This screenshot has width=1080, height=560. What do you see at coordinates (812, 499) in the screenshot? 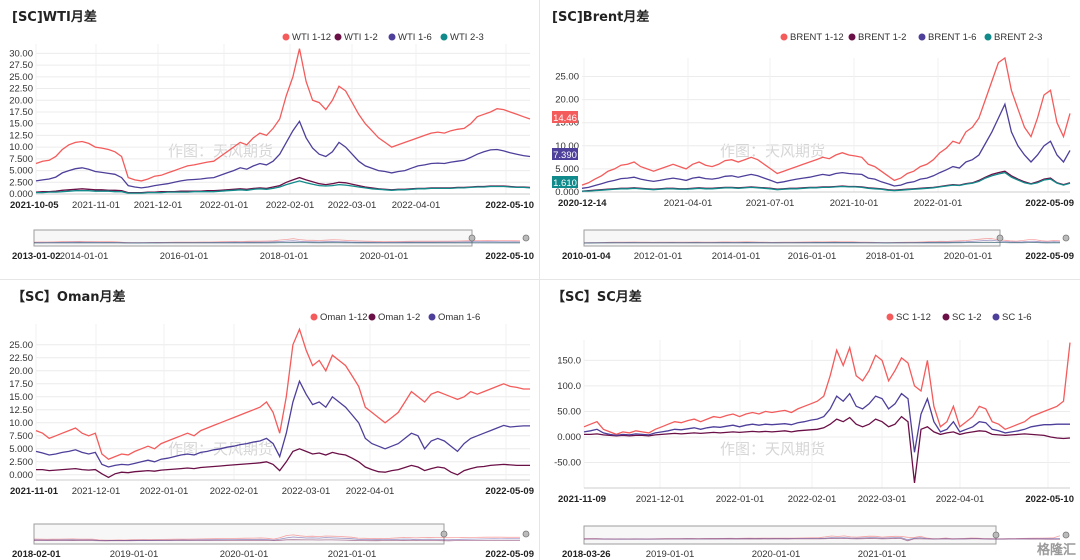
I see `x-tick-label: 2022-02-01` at bounding box center [812, 499].